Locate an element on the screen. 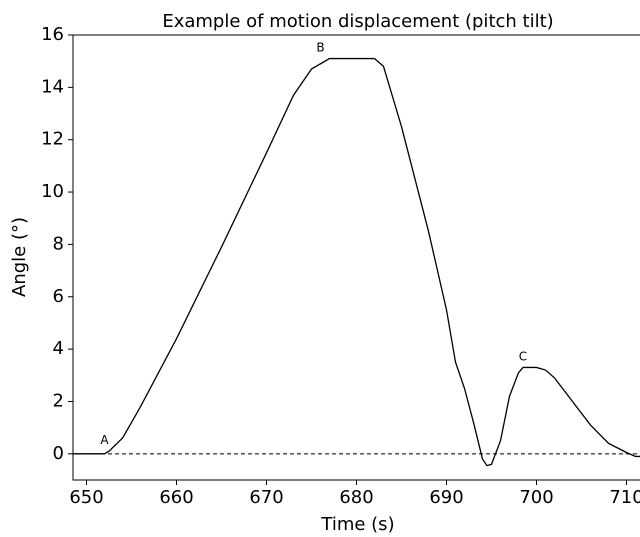 This screenshot has width=640, height=537. x-tick-label: 680 is located at coordinates (356, 497).